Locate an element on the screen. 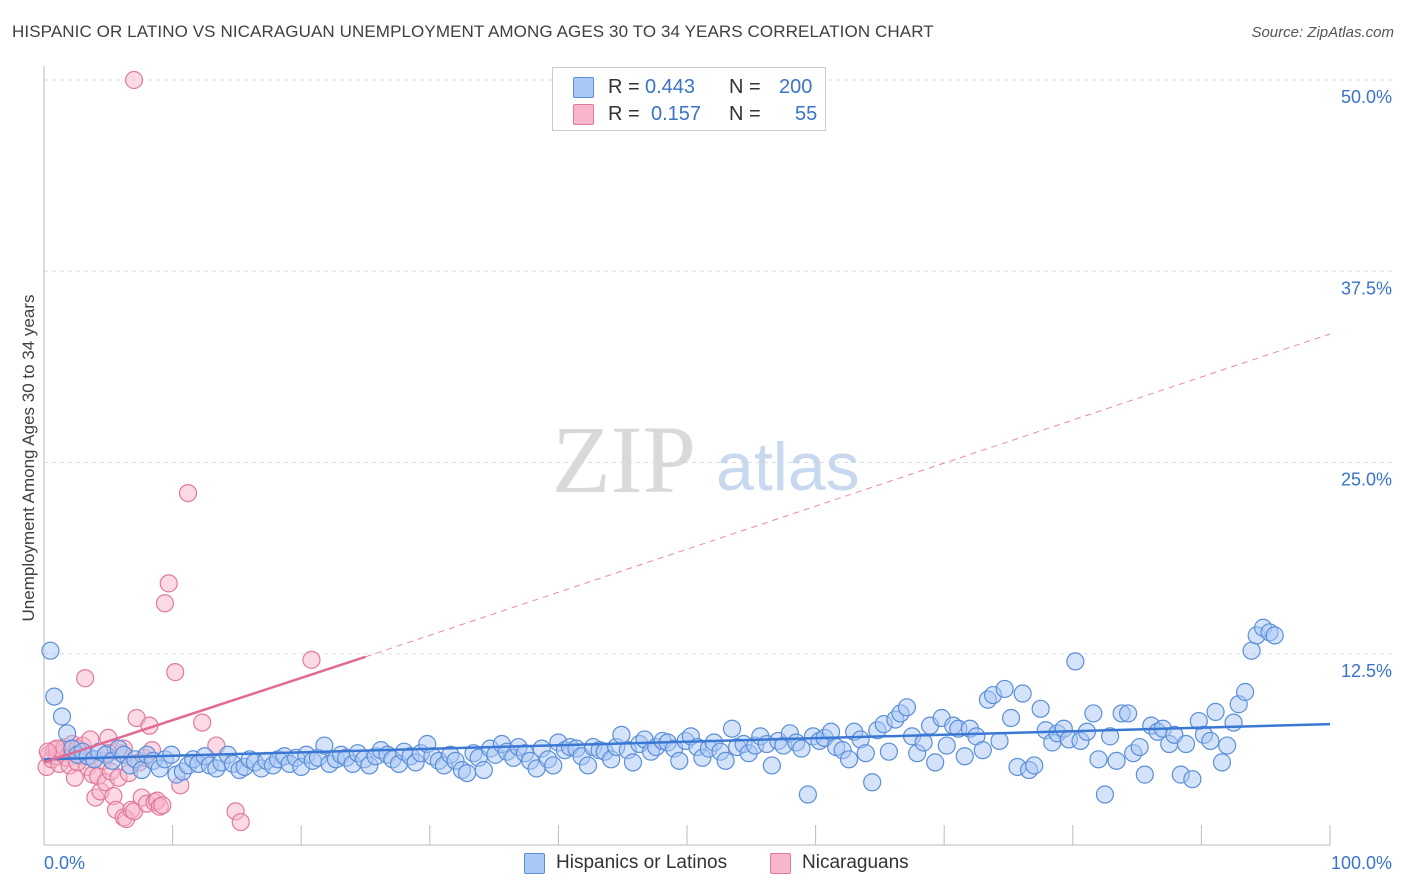 The height and width of the screenshot is (892, 1406). y-tick-label: 25.0% is located at coordinates (1366, 480).